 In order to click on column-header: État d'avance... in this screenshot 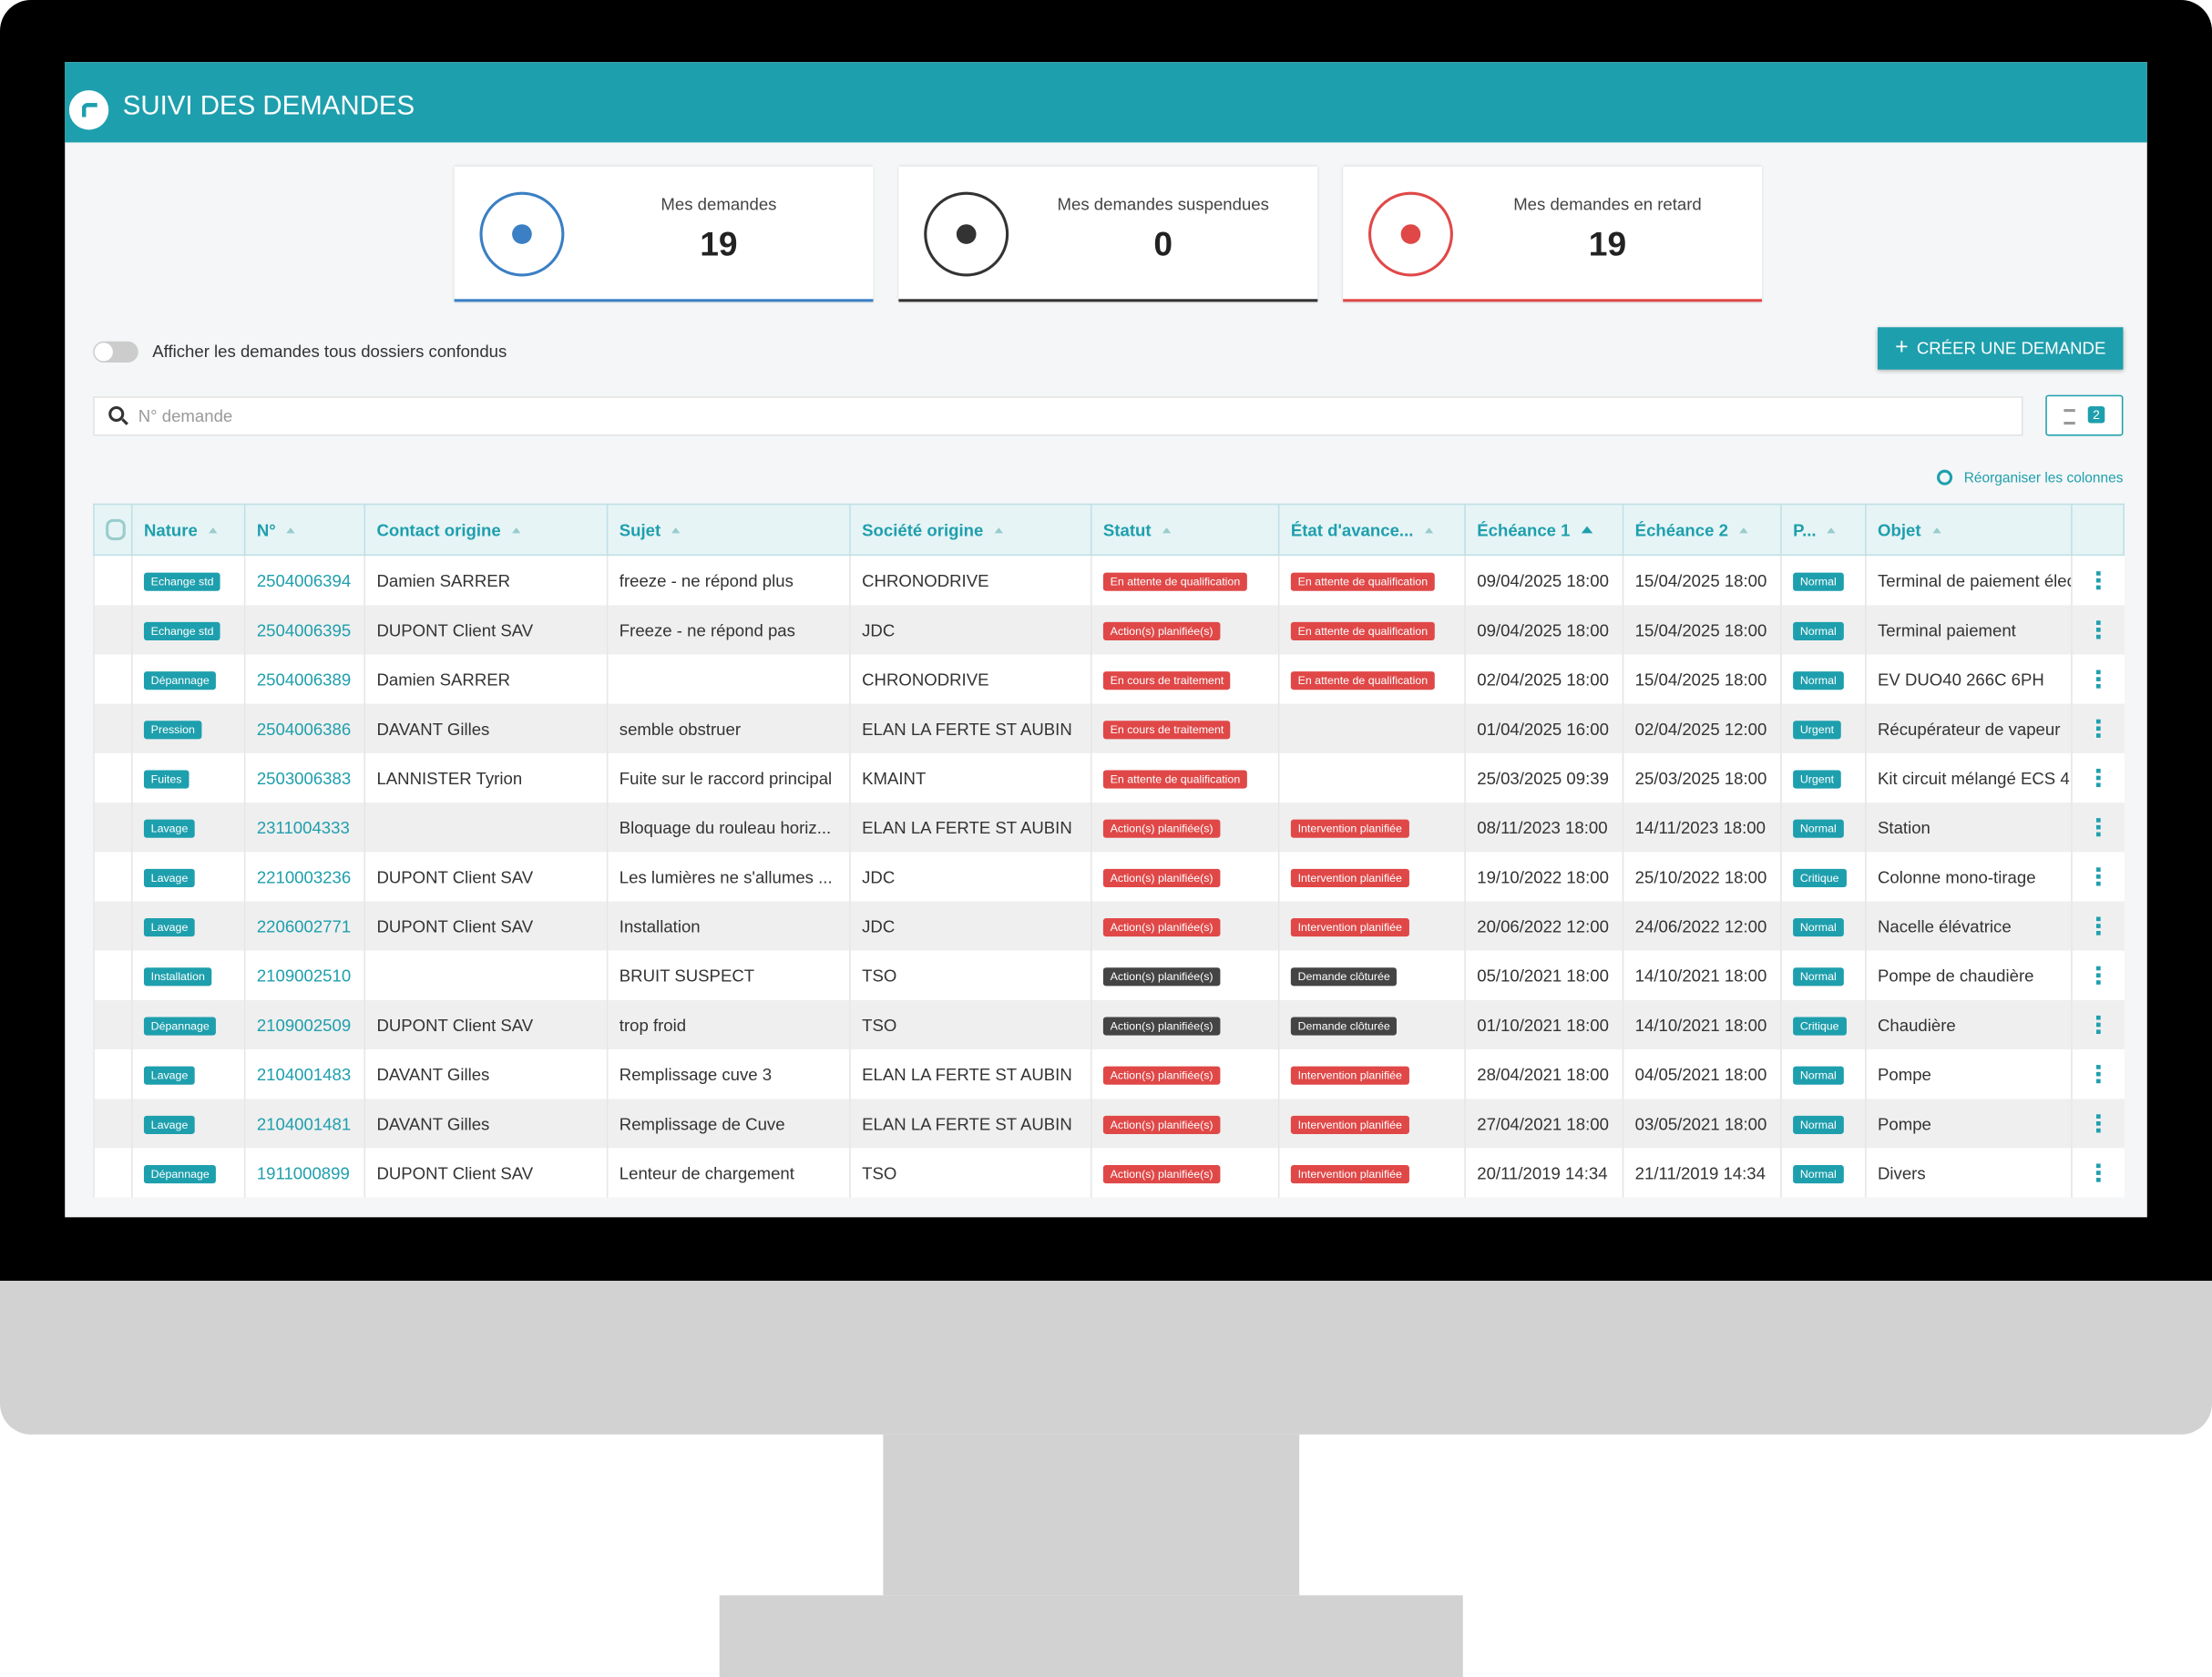, I will do `click(1371, 530)`.